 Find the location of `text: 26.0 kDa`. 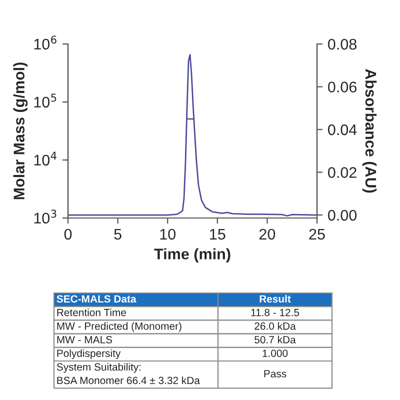

text: 26.0 kDa is located at coordinates (275, 326).